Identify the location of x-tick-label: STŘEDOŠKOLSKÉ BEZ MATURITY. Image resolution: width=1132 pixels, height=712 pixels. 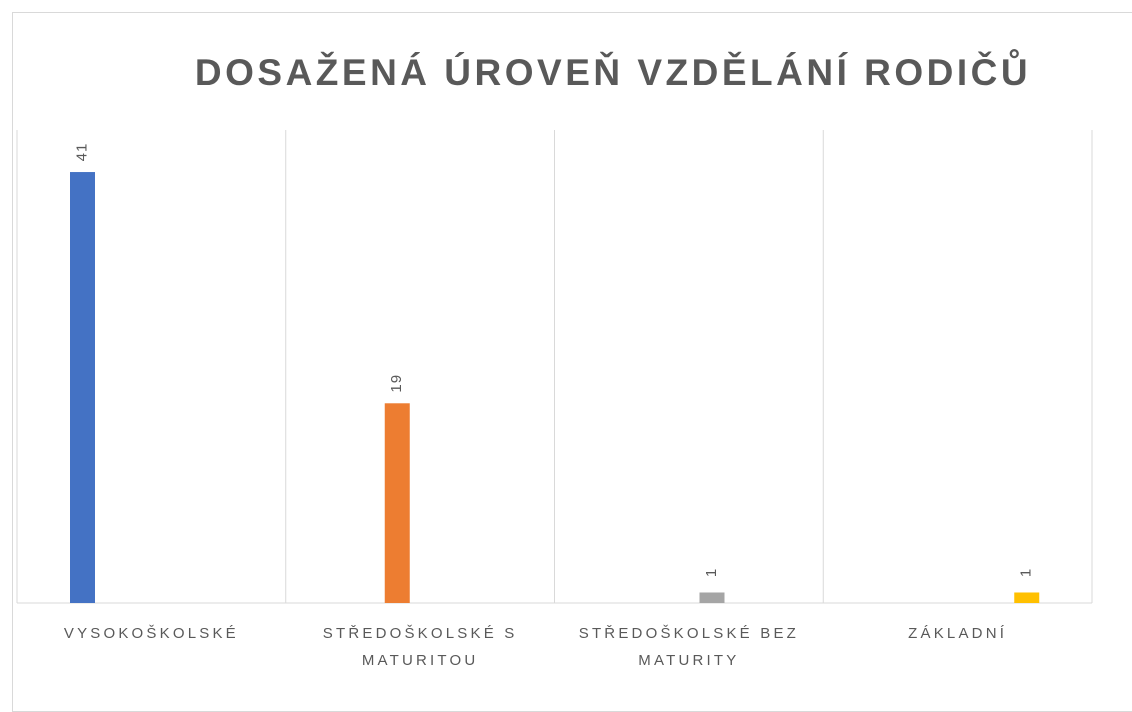
(689, 647).